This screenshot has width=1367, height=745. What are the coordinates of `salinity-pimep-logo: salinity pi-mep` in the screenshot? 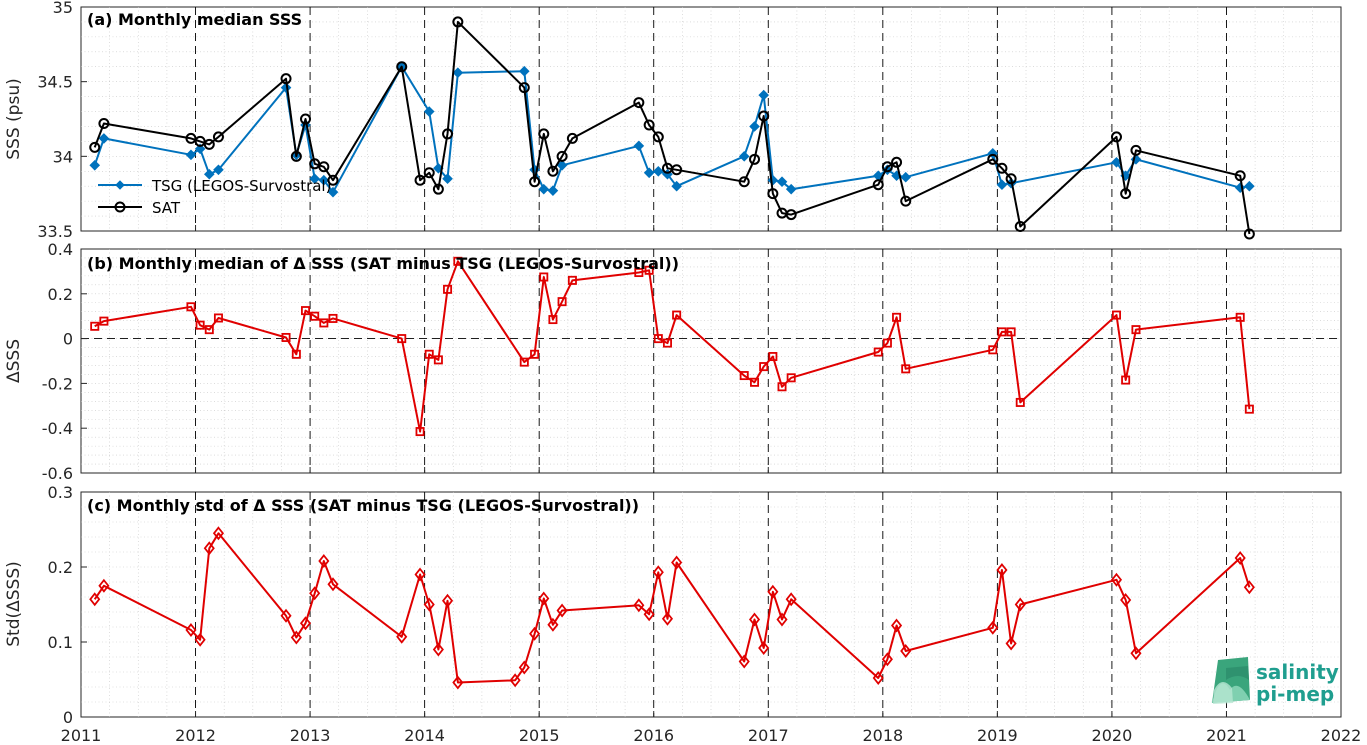 It's located at (1275, 681).